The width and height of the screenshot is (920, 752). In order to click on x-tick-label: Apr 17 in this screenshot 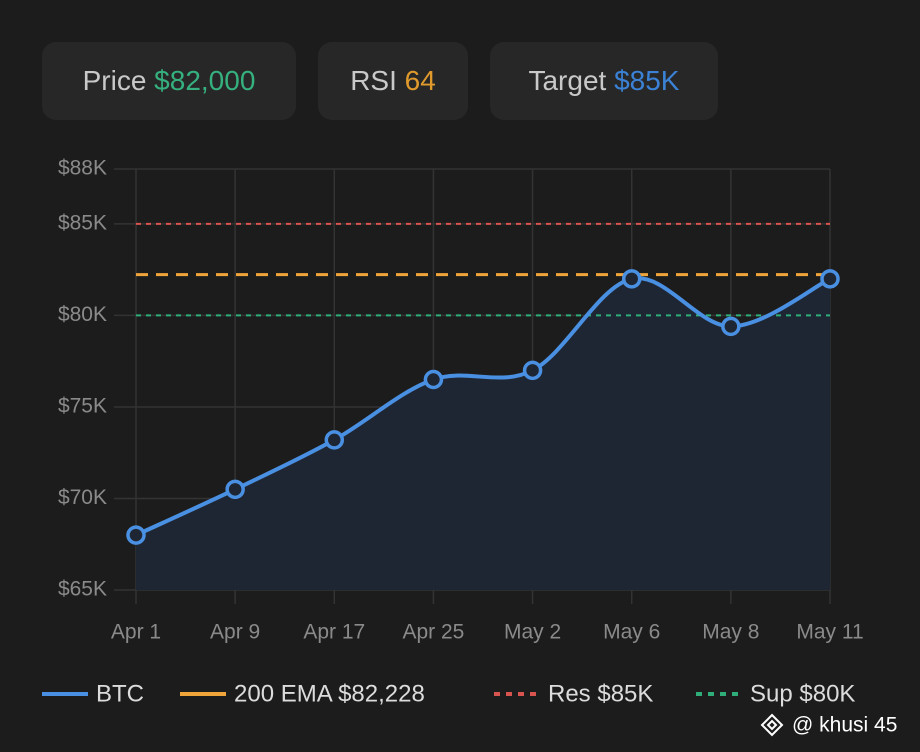, I will do `click(334, 632)`.